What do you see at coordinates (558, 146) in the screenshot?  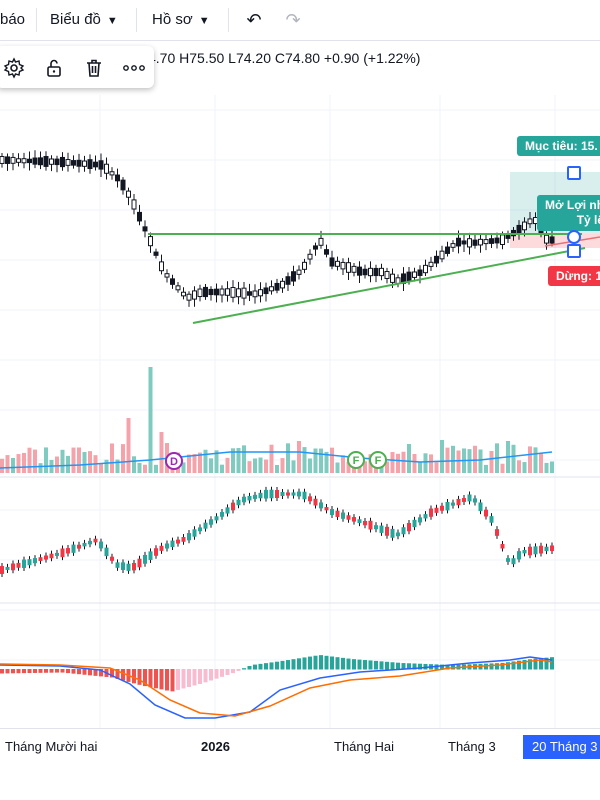 I see `target-label: Mục tiêu: 15.` at bounding box center [558, 146].